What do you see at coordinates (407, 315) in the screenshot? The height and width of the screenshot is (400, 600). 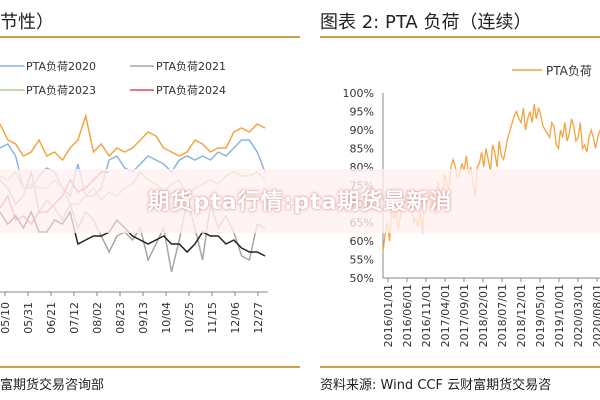 I see `right-x-tick-label: 2016/06/01` at bounding box center [407, 315].